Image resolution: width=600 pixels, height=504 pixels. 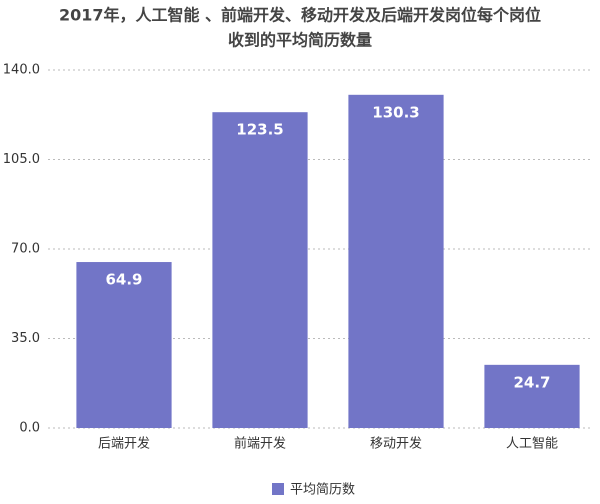 I want to click on value-label: 64.9, so click(x=123, y=280).